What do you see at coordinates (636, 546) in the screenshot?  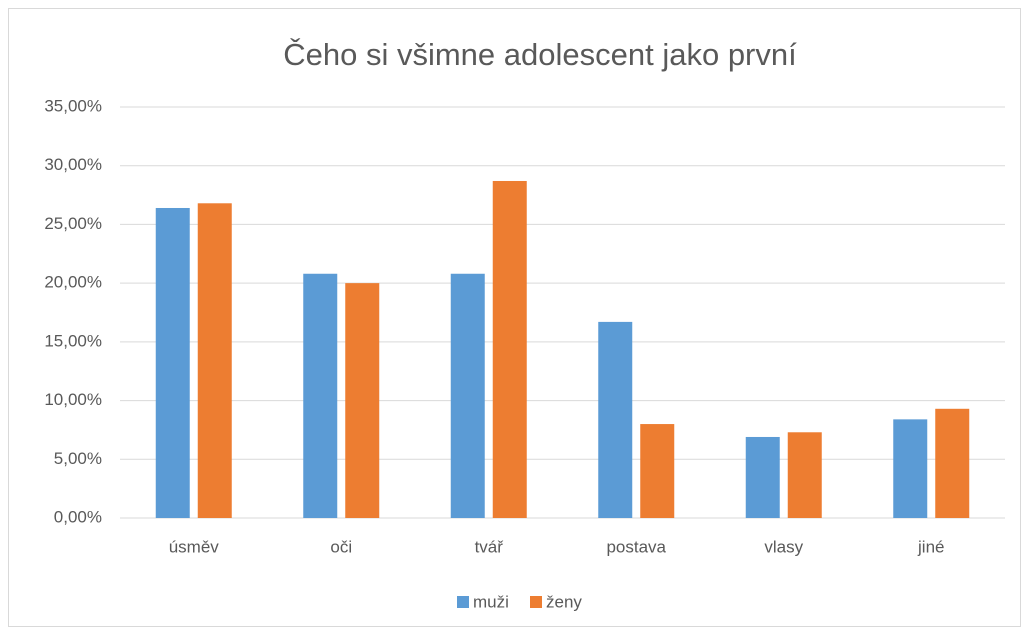 I see `x-tick-label: postava` at bounding box center [636, 546].